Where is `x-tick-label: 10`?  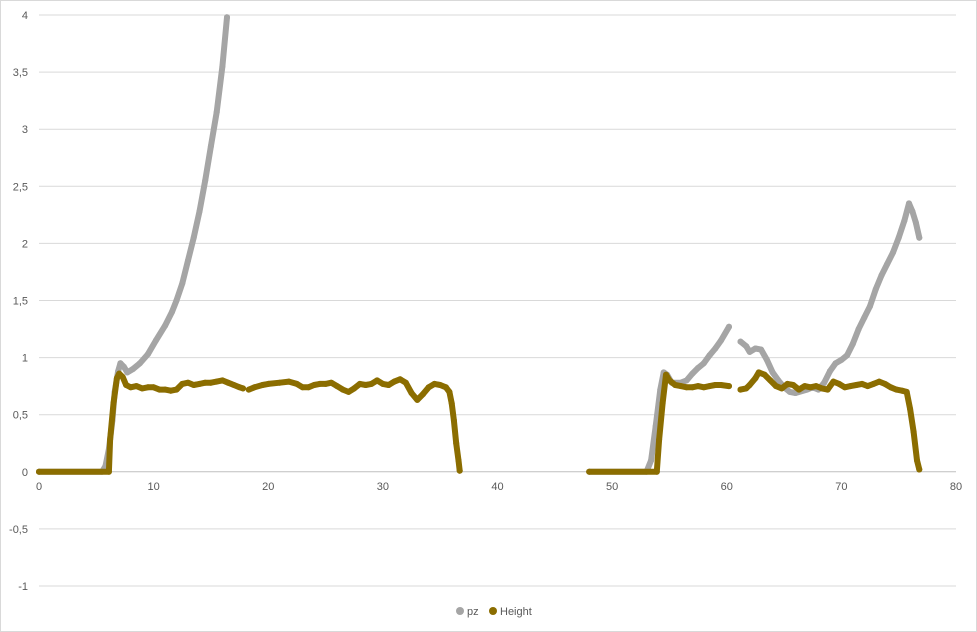 x-tick-label: 10 is located at coordinates (154, 487).